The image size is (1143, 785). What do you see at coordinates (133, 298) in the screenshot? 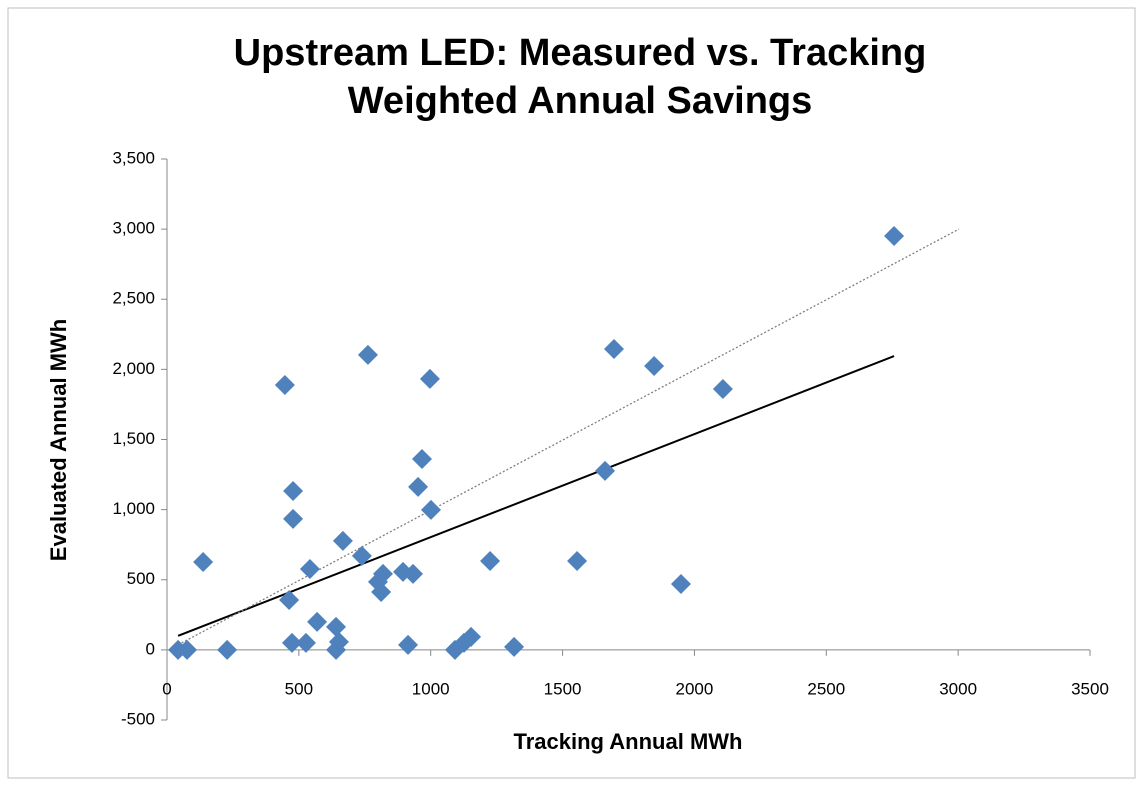
I see `y-tick-label: 2,500` at bounding box center [133, 298].